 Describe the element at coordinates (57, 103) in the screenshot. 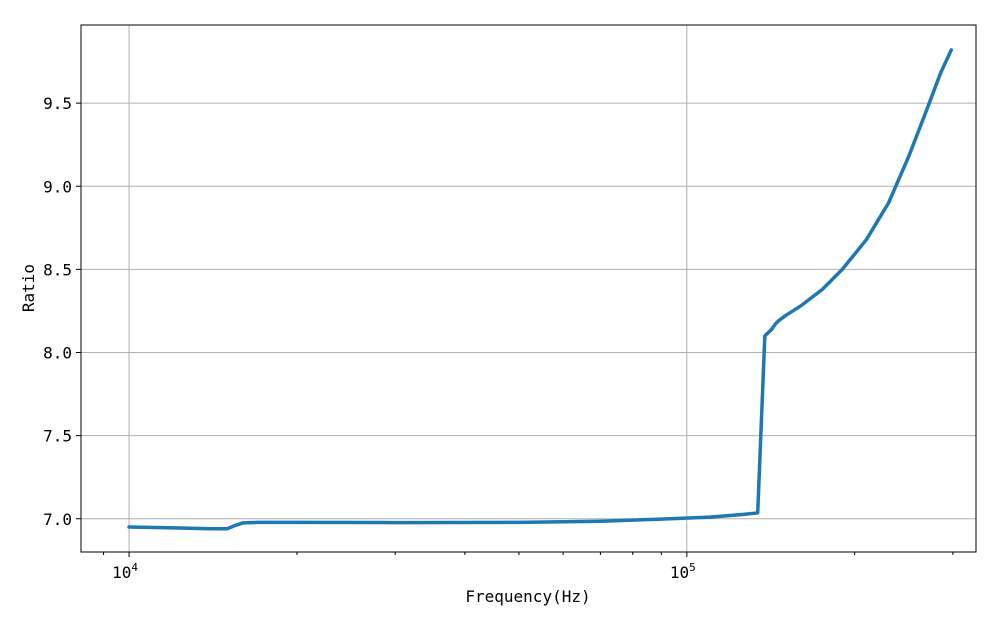

I see `y-tick-label: 9.5` at that location.